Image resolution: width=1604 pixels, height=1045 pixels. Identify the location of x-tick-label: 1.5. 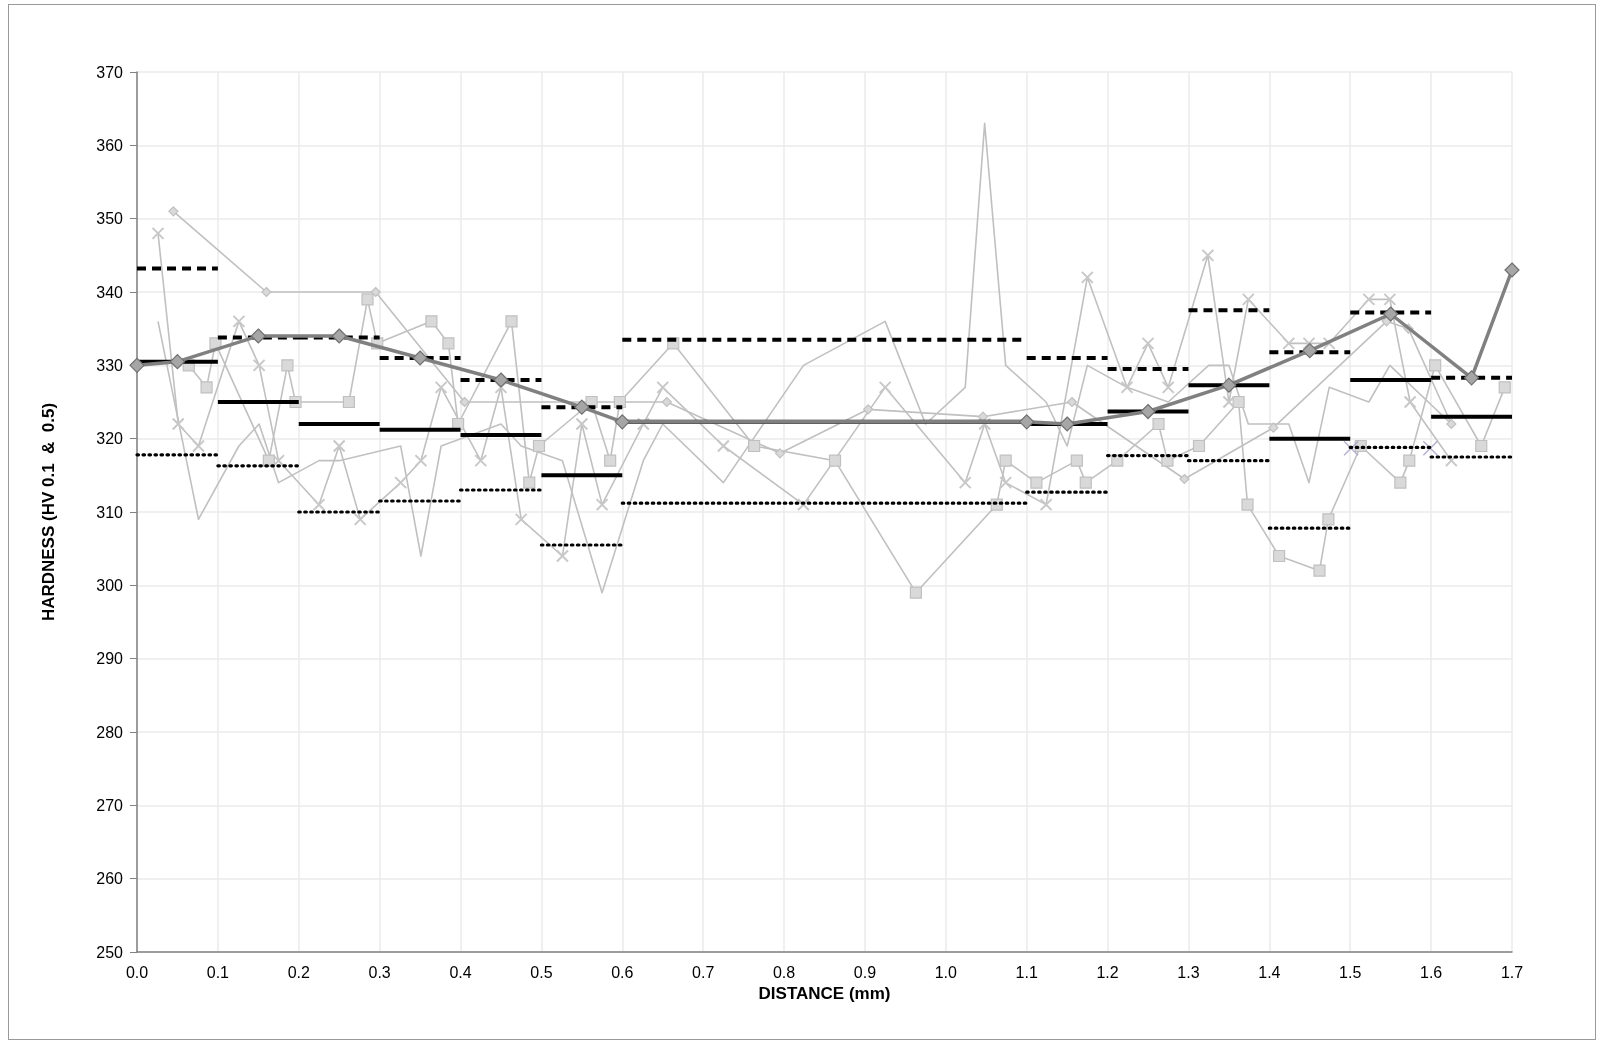
(1350, 972).